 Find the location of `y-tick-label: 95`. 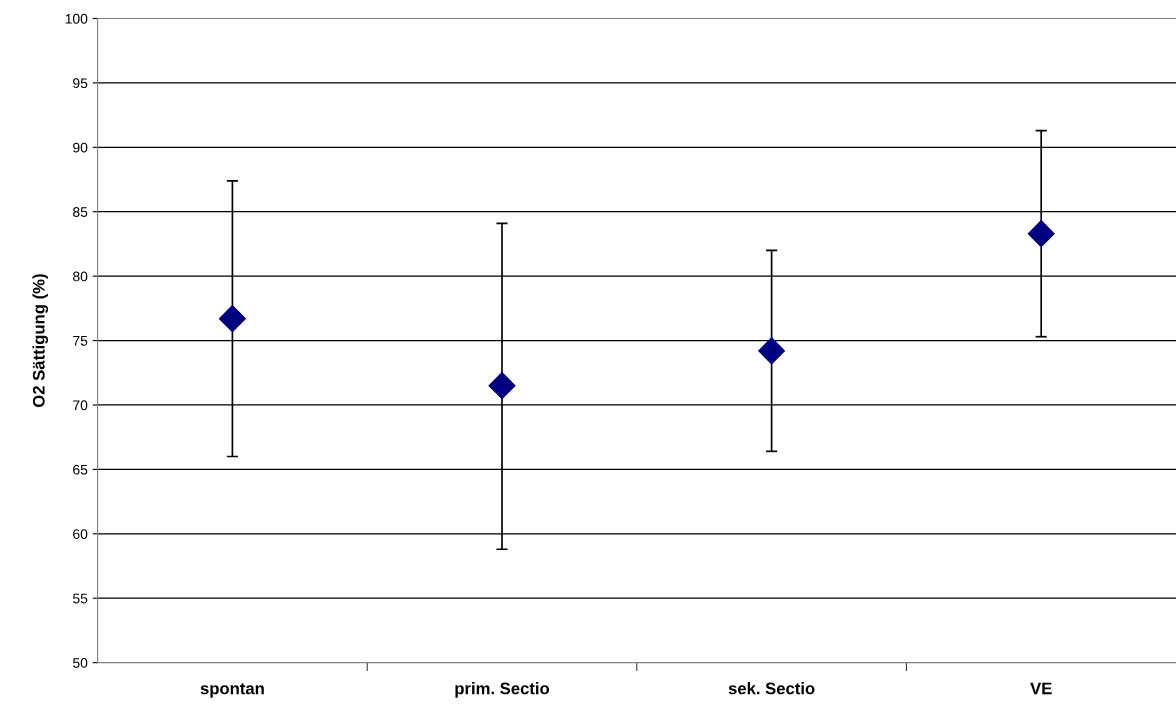

y-tick-label: 95 is located at coordinates (80, 83).